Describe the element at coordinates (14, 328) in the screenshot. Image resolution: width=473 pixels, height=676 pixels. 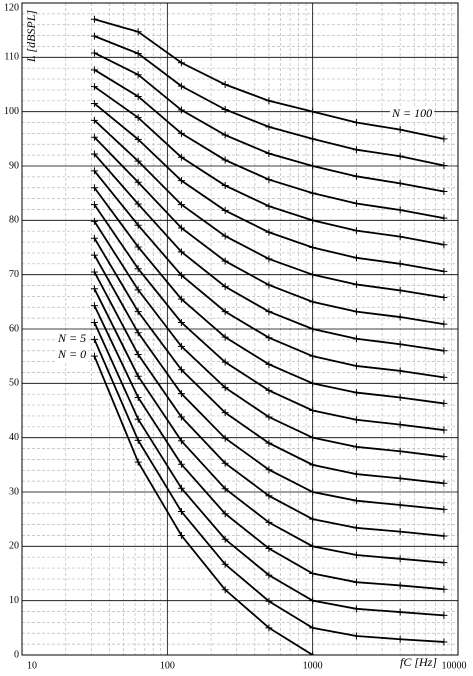
I see `y-tick-label: 60` at that location.